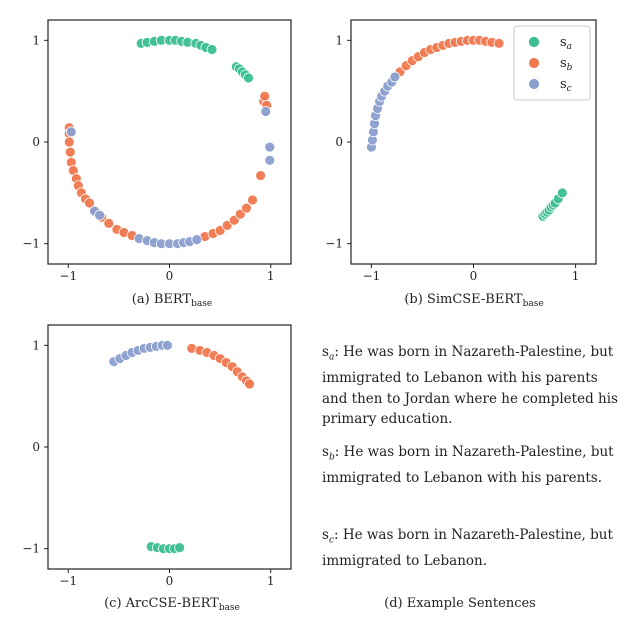 The width and height of the screenshot is (632, 632). I want to click on caption-c-sub: base, so click(229, 608).